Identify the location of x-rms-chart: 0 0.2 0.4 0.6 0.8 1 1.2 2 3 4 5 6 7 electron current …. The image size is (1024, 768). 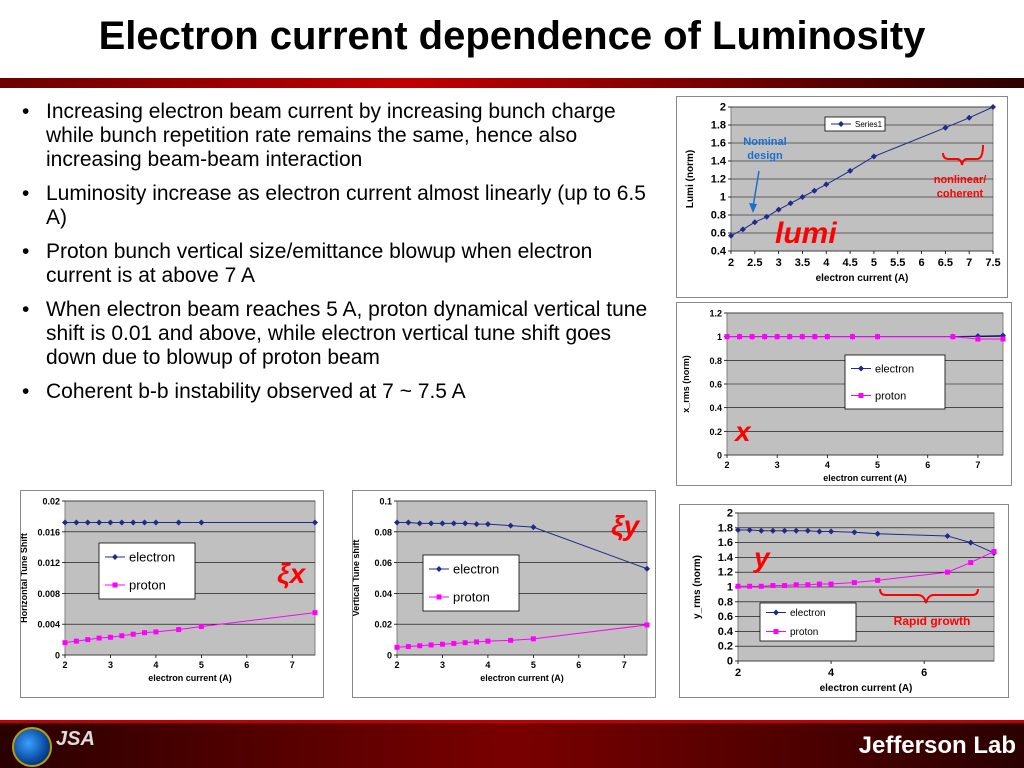
(844, 394).